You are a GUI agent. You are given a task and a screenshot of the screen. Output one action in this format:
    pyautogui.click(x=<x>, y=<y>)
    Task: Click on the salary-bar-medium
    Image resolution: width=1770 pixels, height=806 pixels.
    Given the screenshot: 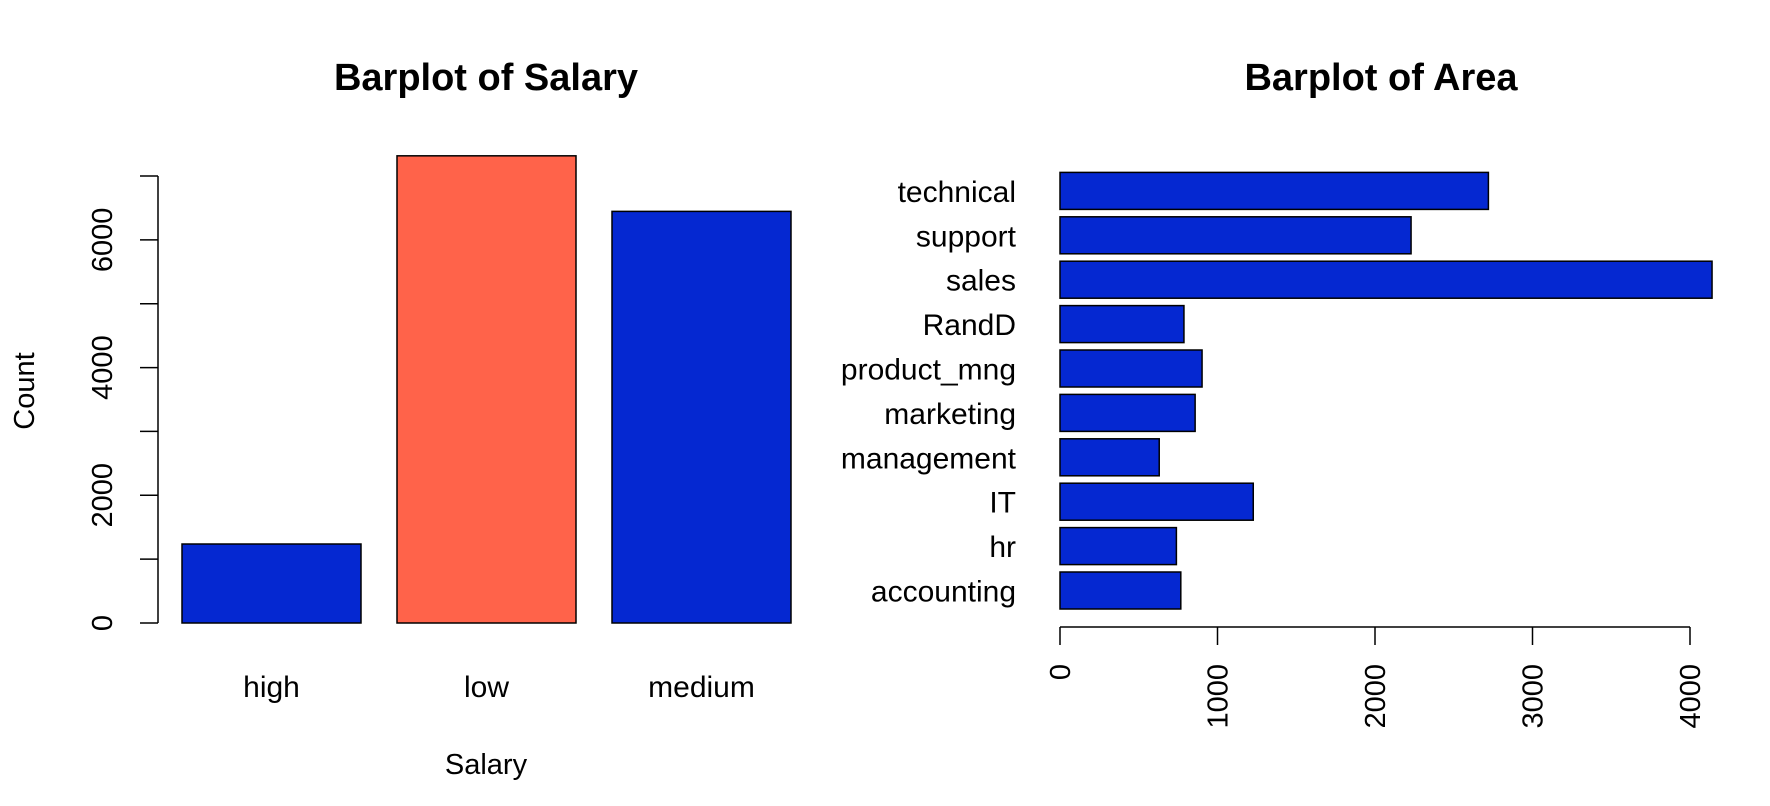 What is the action you would take?
    pyautogui.click(x=701, y=417)
    